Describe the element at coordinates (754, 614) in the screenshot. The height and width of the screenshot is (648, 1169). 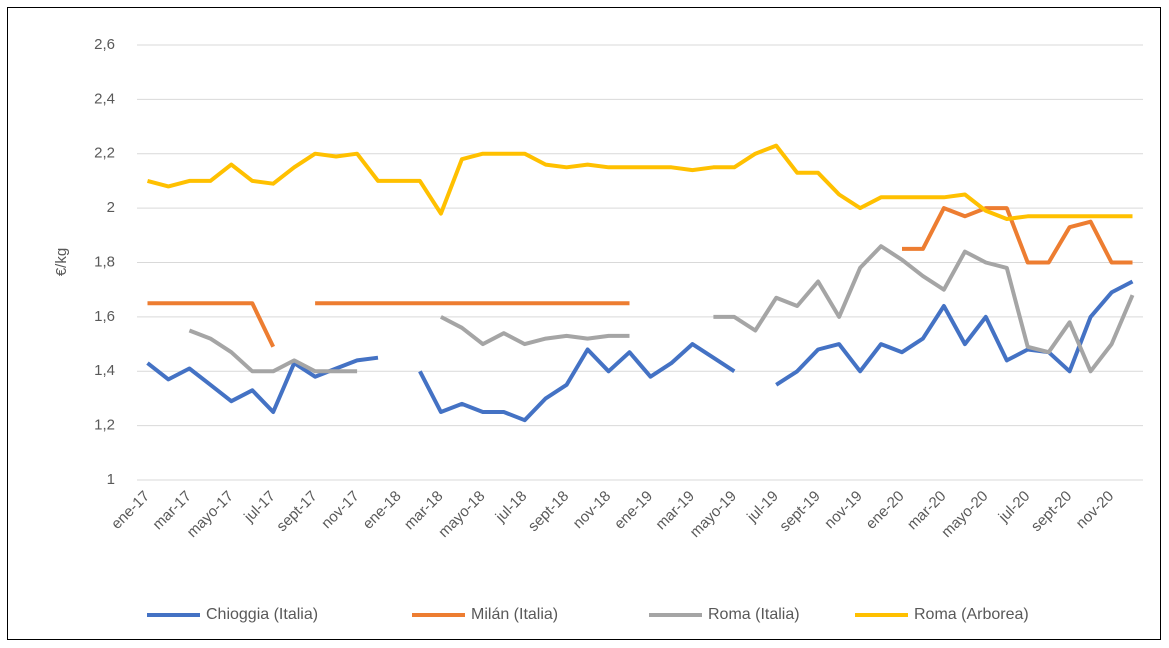
I see `legend-label: Roma (Italia)` at that location.